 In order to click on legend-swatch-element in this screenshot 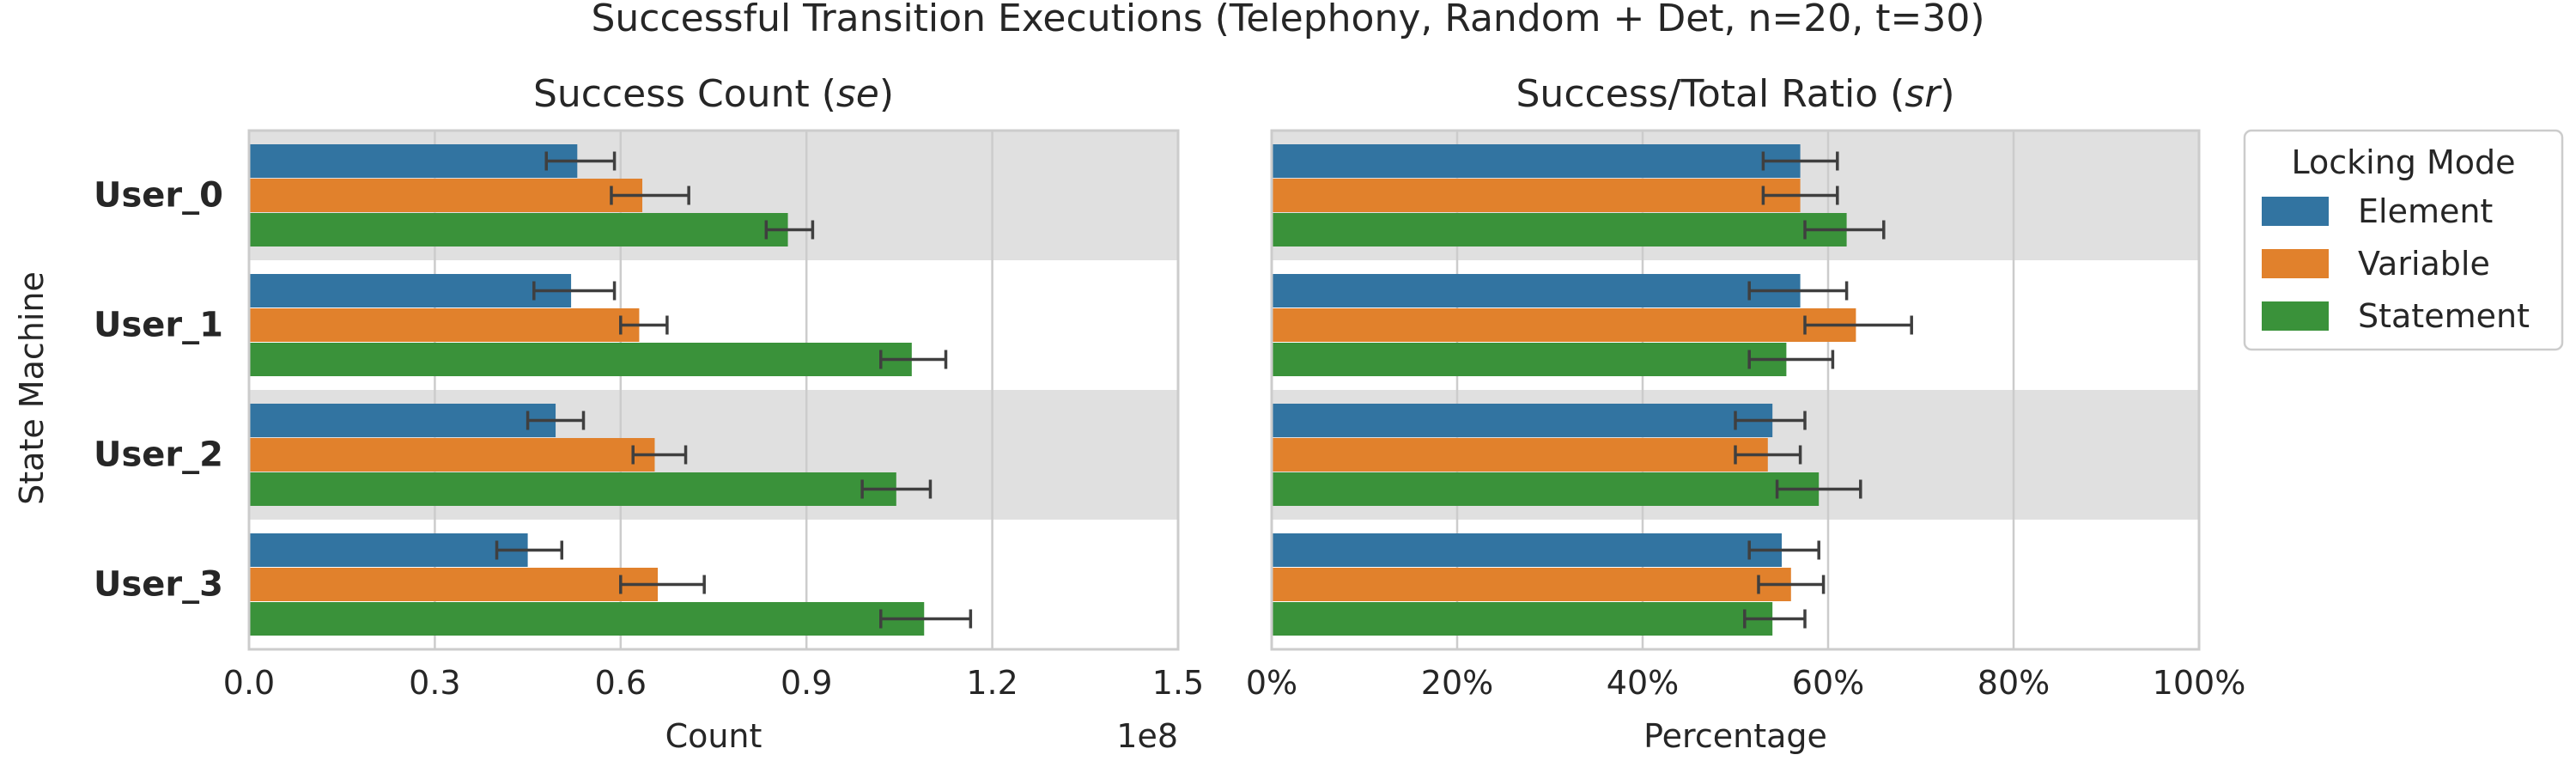, I will do `click(2295, 211)`.